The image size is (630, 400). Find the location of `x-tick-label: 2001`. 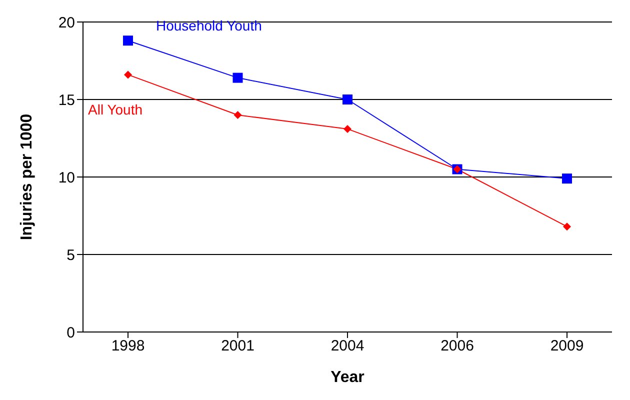

x-tick-label: 2001 is located at coordinates (237, 346).